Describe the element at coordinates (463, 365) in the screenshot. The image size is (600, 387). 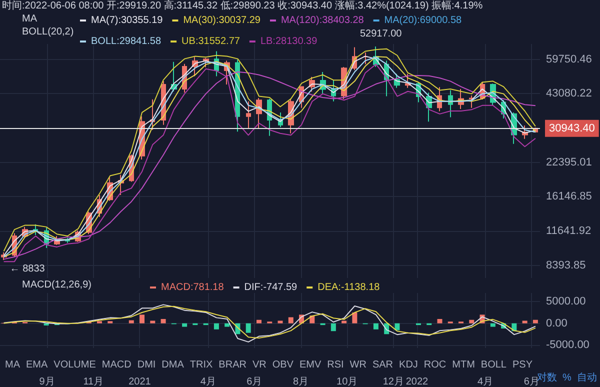
I see `text: MTM` at that location.